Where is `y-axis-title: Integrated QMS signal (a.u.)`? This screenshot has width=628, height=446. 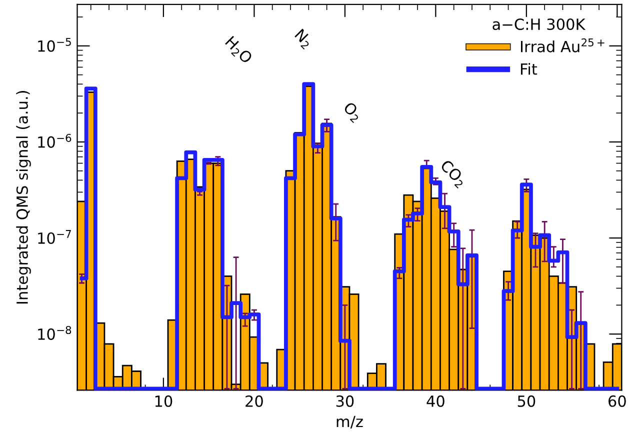 y-axis-title: Integrated QMS signal (a.u.) is located at coordinates (23, 197).